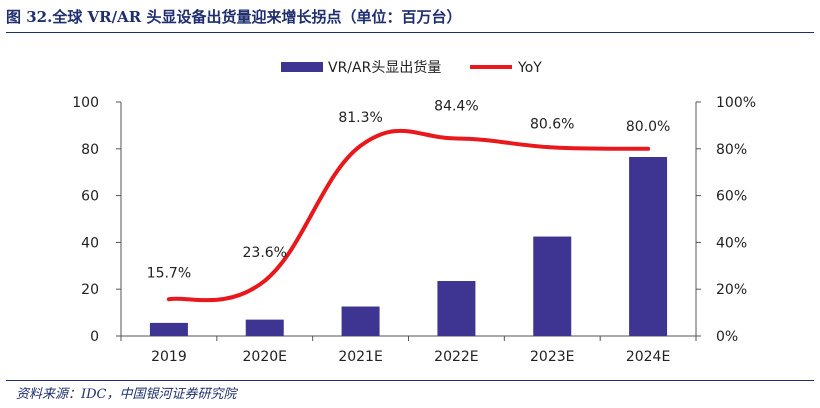 This screenshot has height=408, width=820. Describe the element at coordinates (410, 380) in the screenshot. I see `source-divider` at that location.